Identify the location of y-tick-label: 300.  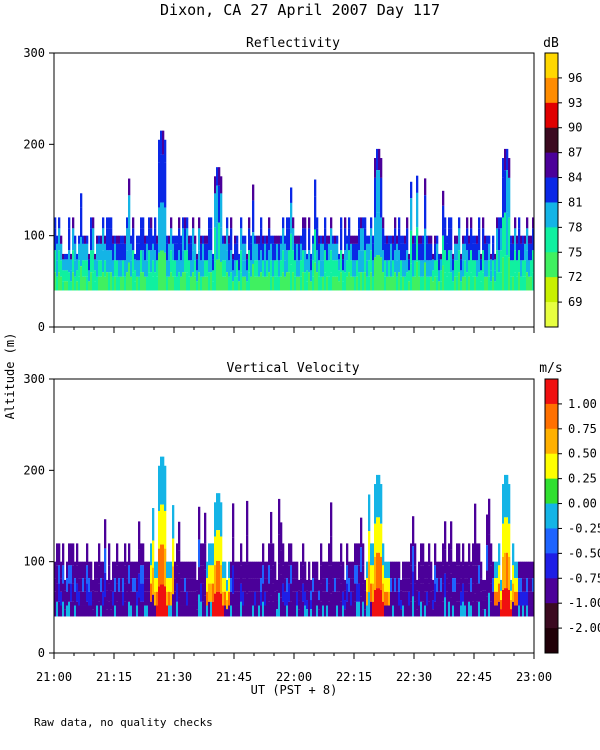
(34, 379).